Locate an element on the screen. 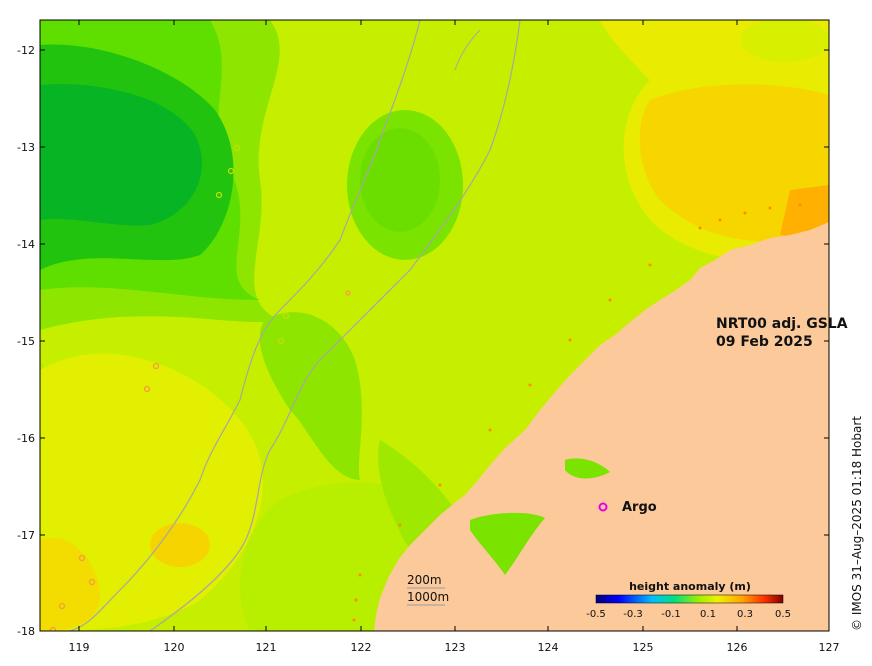 The height and width of the screenshot is (666, 872). contour-200-label: 200m is located at coordinates (424, 580).